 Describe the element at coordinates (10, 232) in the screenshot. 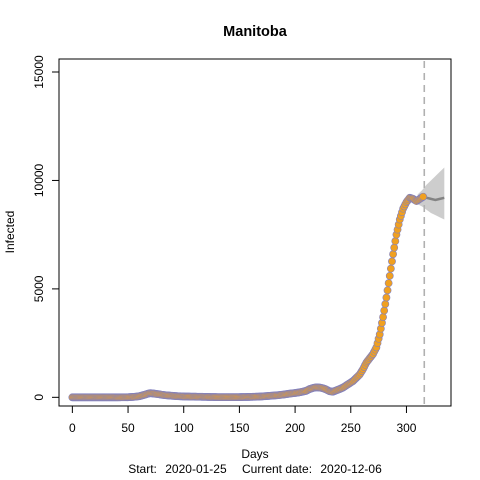

I see `y-axis-label: Infected` at that location.